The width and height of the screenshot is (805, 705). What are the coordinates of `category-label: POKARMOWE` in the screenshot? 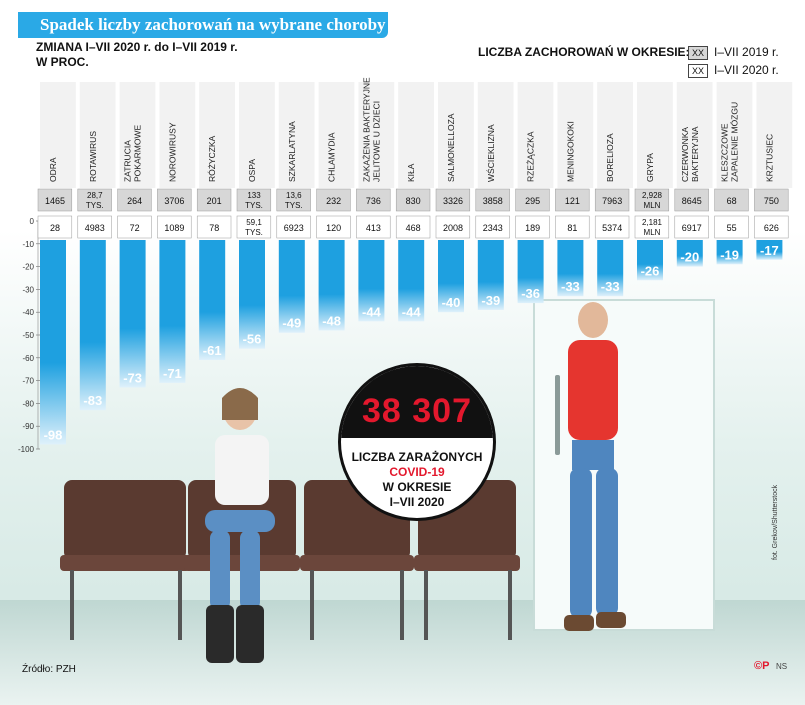 It's located at (138, 153).